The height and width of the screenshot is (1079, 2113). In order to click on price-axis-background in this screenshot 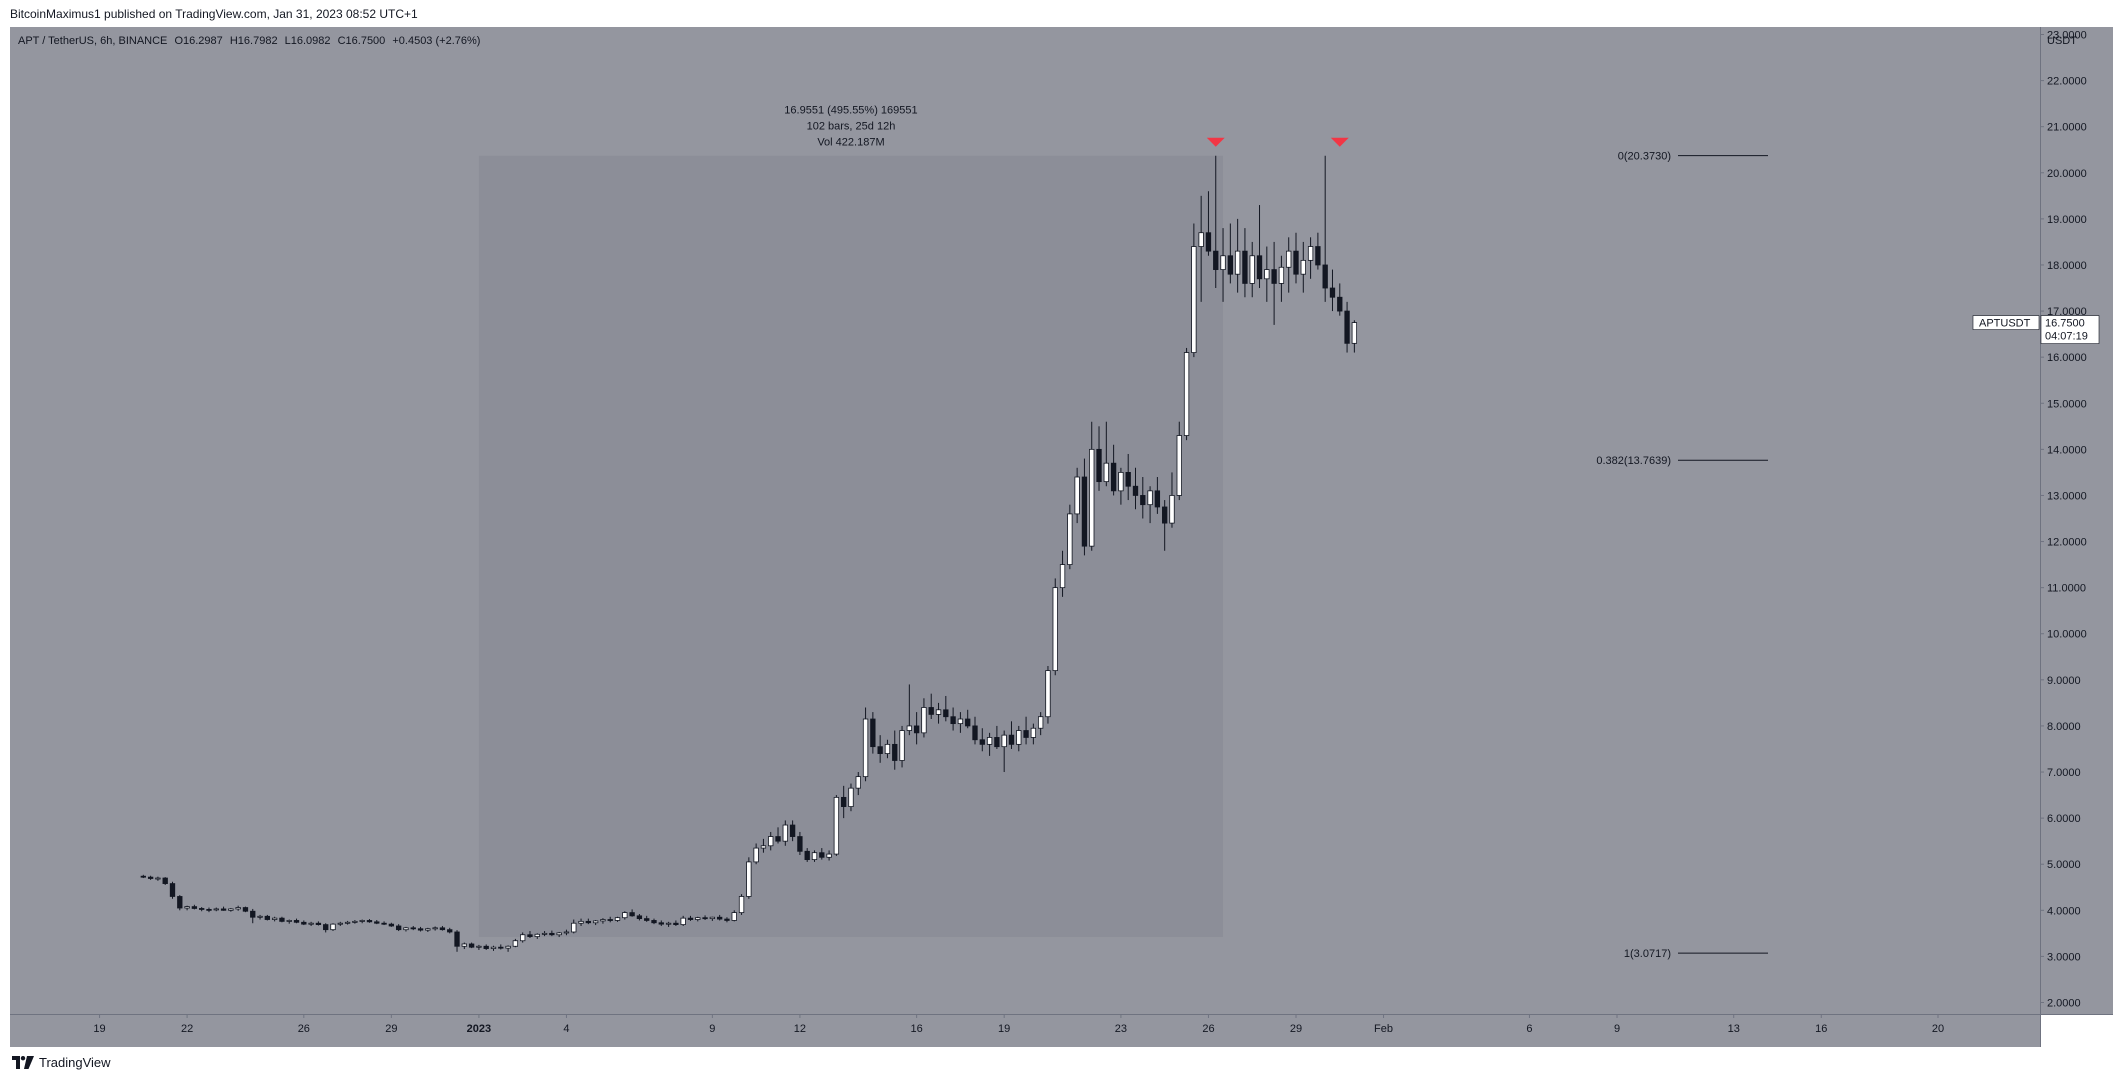, I will do `click(2076, 520)`.